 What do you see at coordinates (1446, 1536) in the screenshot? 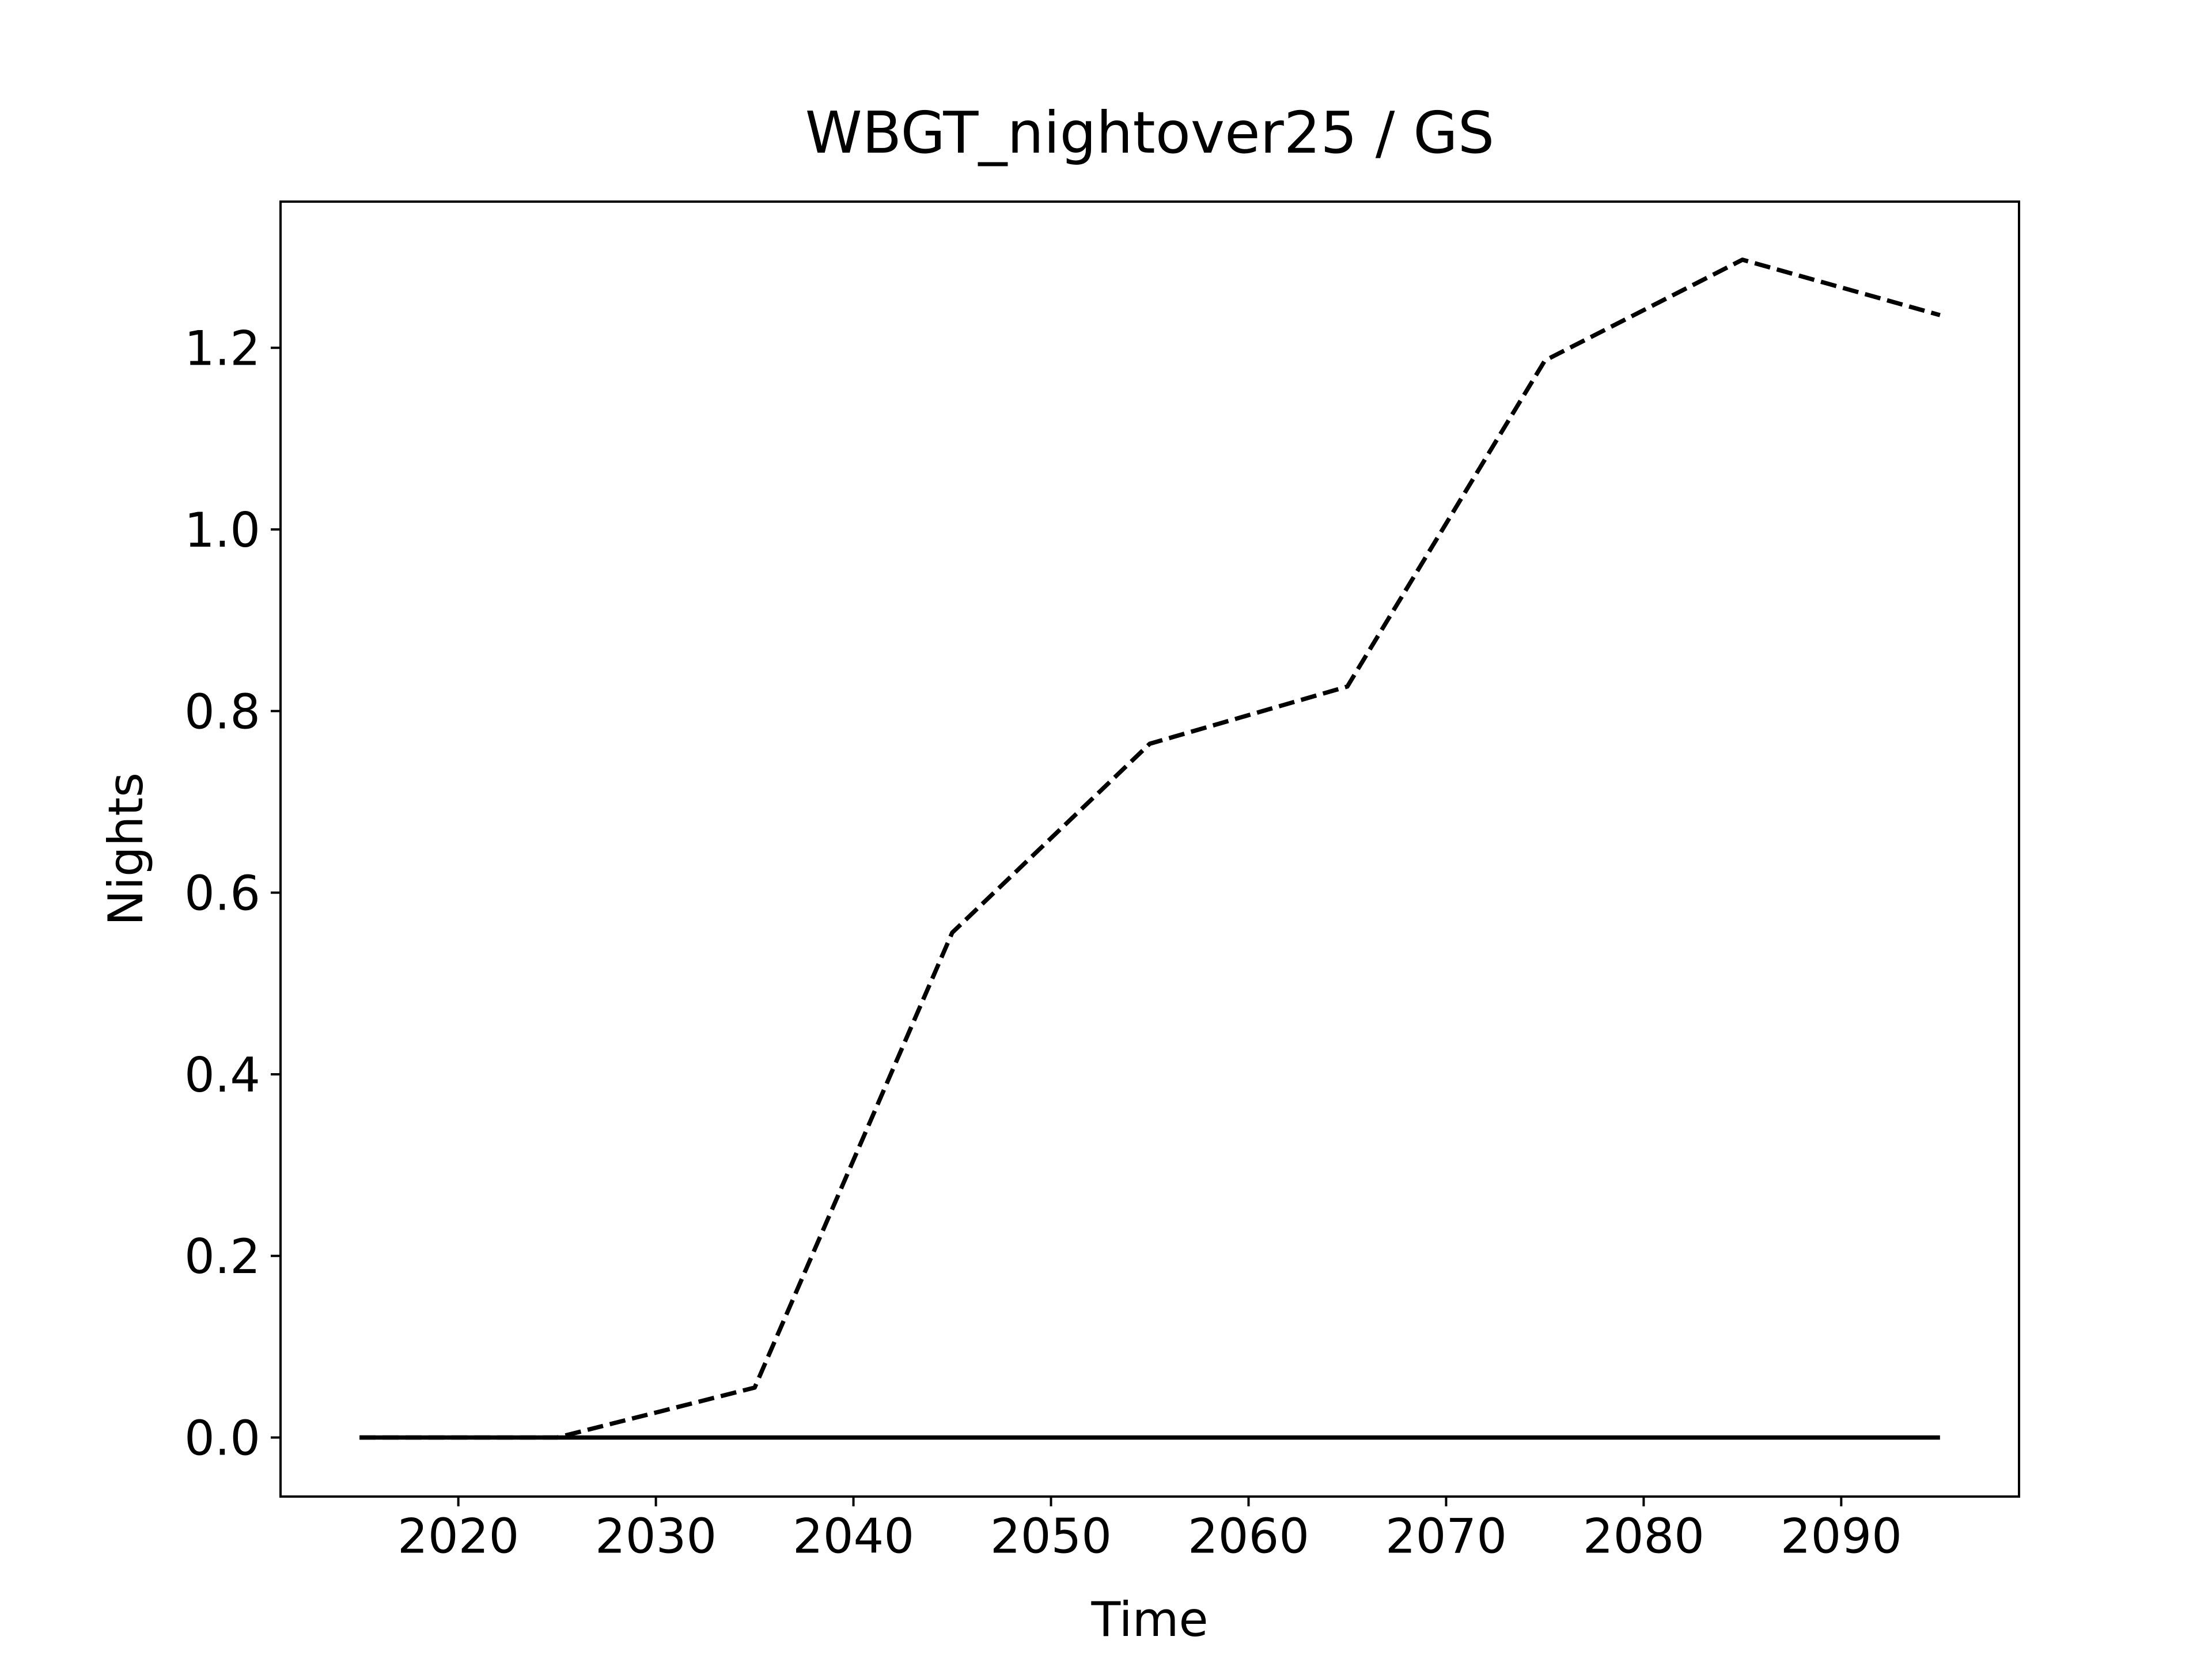
I see `x-tick-label: 2070` at bounding box center [1446, 1536].